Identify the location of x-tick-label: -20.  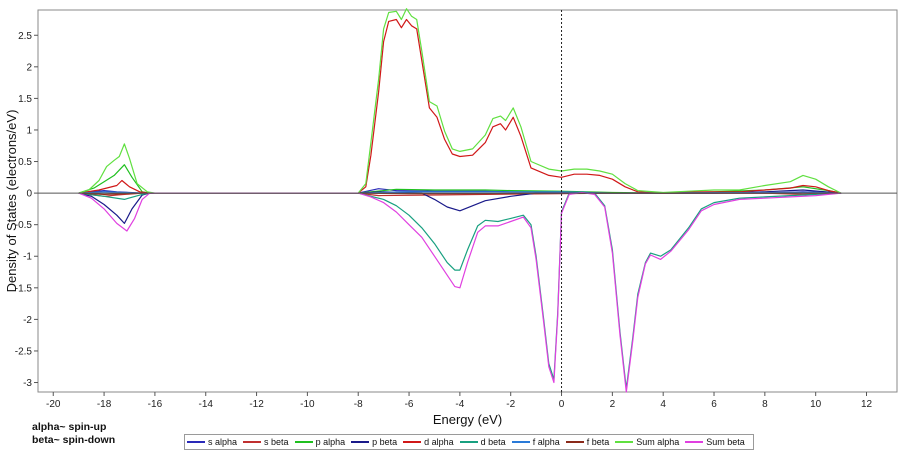
(53, 404).